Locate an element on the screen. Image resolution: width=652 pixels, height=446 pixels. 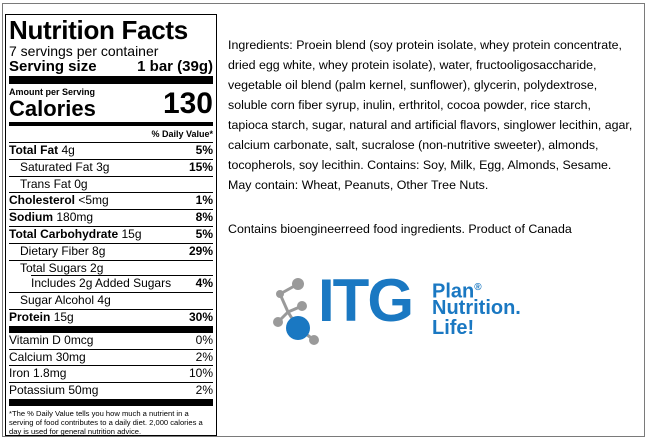
serving-size-value: 1 bar (39g) is located at coordinates (175, 66).